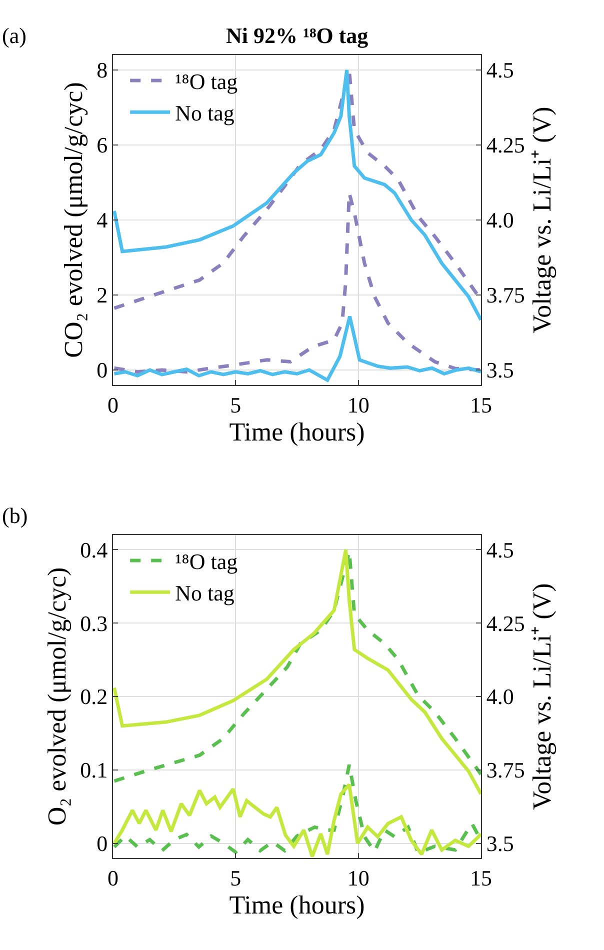 This screenshot has height=950, width=604. I want to click on text: (a), so click(14, 35).